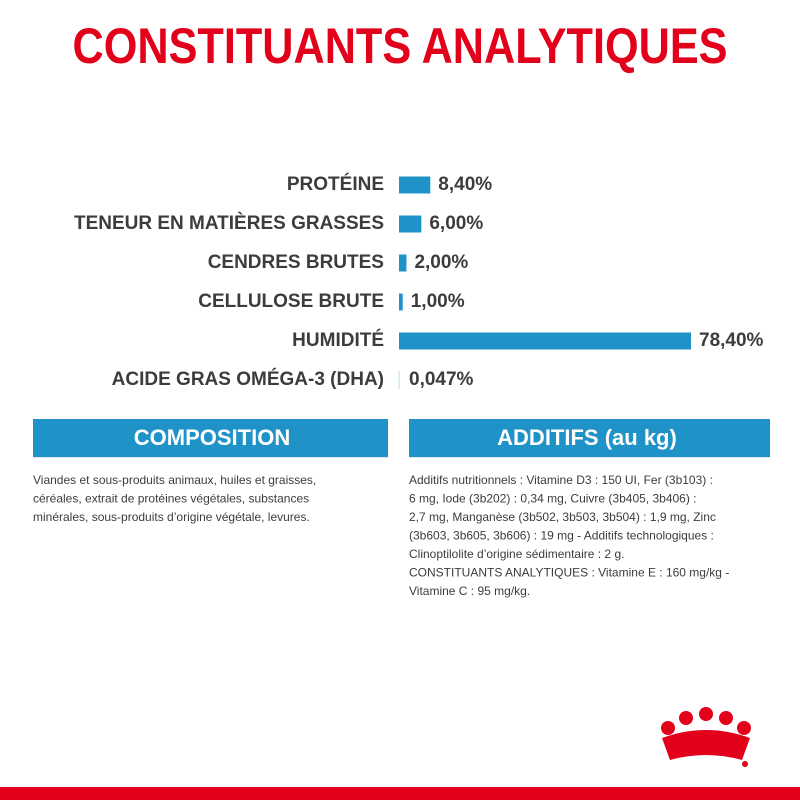  What do you see at coordinates (465, 184) in the screenshot?
I see `value-label: 8,40%` at bounding box center [465, 184].